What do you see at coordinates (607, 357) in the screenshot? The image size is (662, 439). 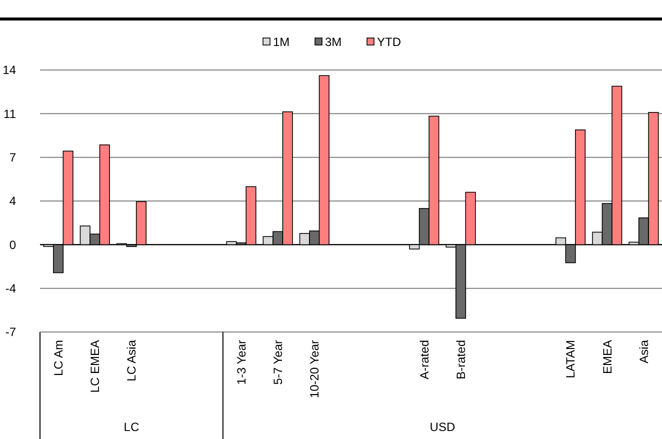 I see `x-tick-label: EMEA` at bounding box center [607, 357].